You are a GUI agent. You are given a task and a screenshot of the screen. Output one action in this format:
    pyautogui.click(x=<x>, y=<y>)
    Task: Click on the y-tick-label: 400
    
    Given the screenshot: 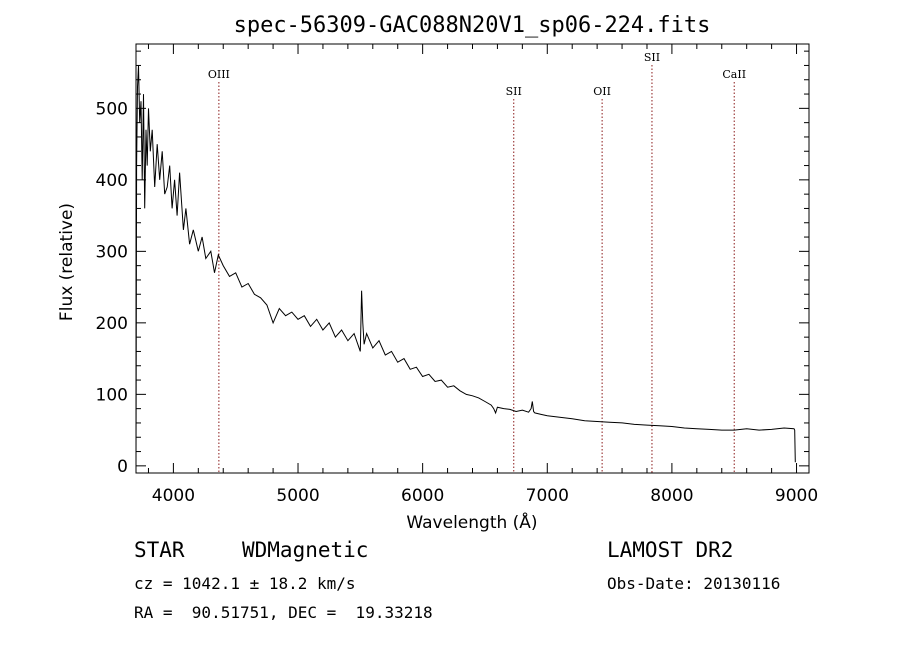 What is the action you would take?
    pyautogui.click(x=112, y=181)
    